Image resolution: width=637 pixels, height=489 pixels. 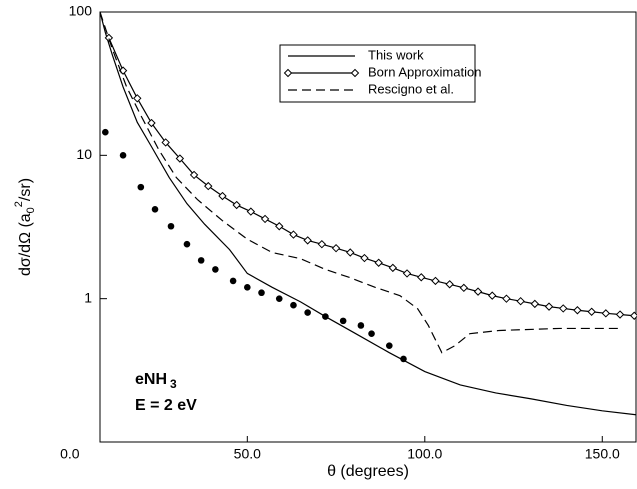 What do you see at coordinates (247, 454) in the screenshot?
I see `x-tick-label: 50.0` at bounding box center [247, 454].